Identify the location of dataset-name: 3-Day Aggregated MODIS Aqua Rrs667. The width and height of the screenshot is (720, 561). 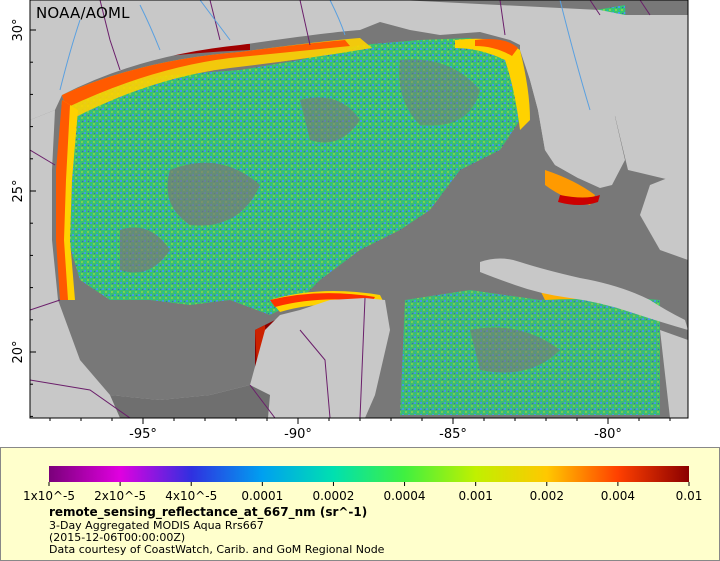
(156, 525).